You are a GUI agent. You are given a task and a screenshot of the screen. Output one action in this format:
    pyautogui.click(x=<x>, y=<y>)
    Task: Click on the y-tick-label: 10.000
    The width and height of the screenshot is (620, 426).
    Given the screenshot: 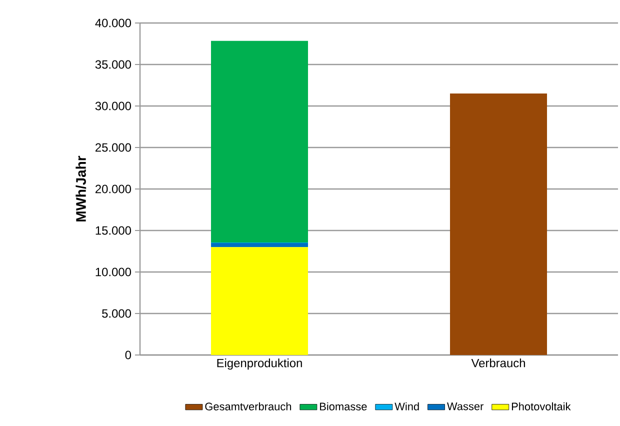 What is the action you would take?
    pyautogui.click(x=114, y=272)
    